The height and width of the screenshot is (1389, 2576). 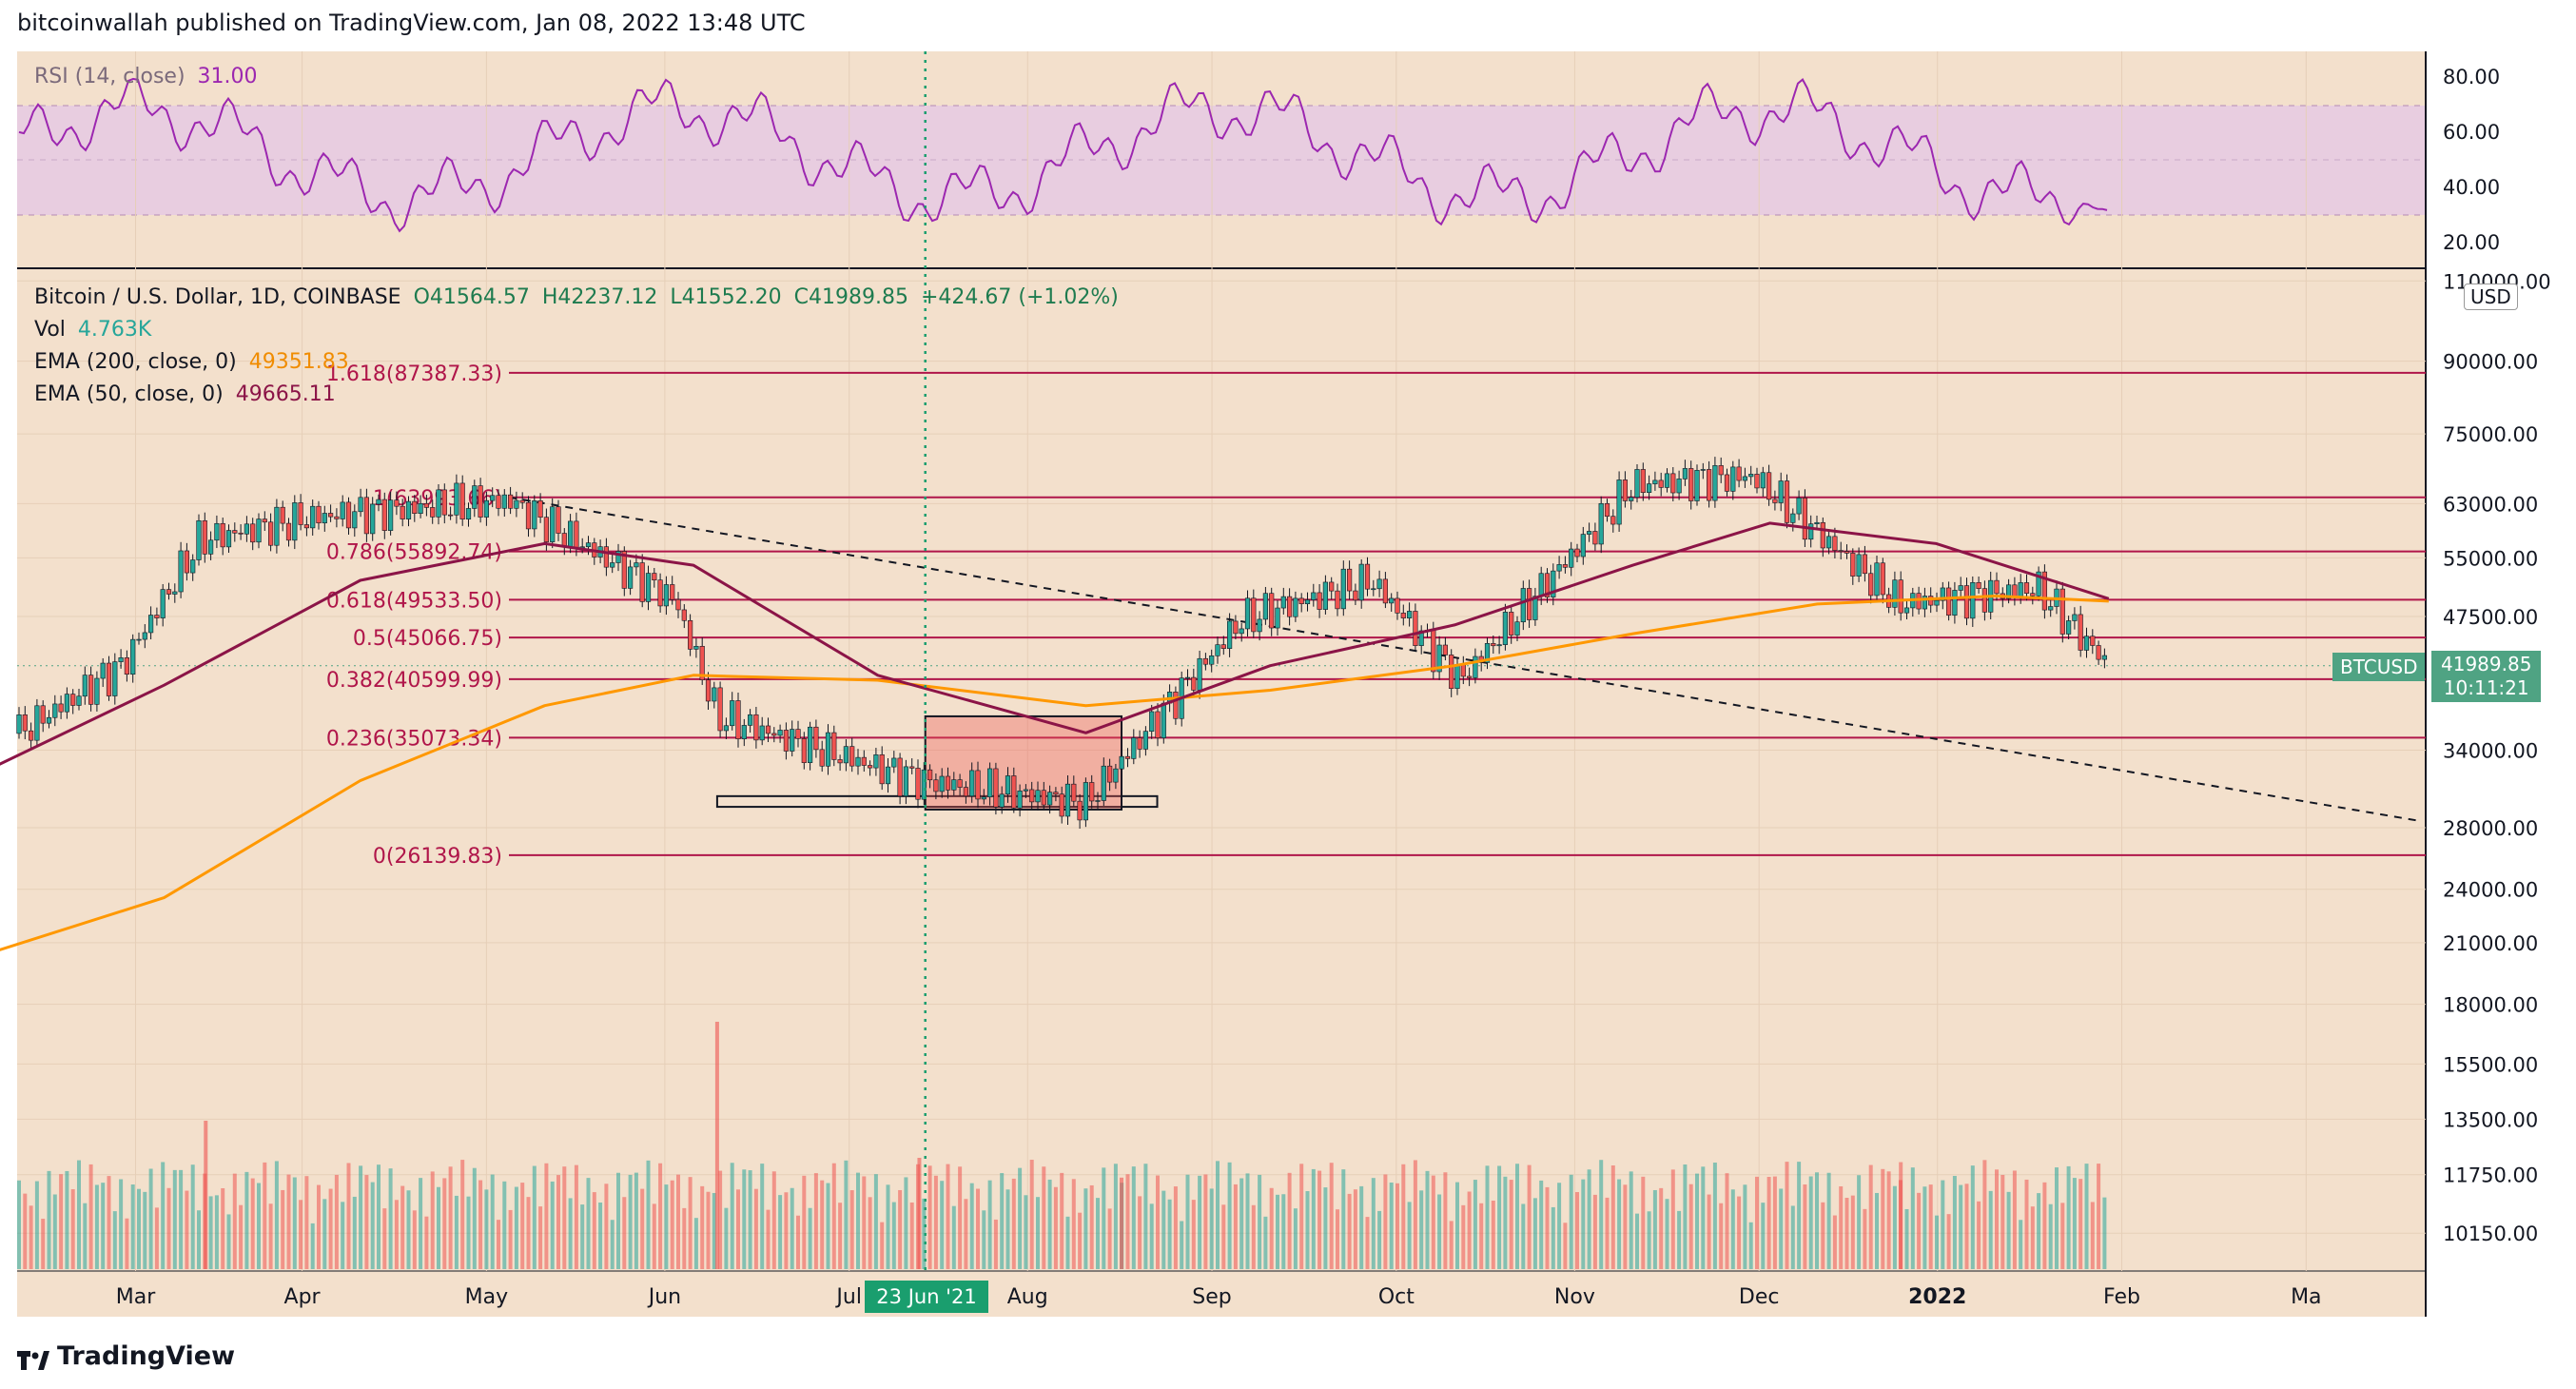 What do you see at coordinates (414, 374) in the screenshot?
I see `fib-level-label: 1.618(87387.33)` at bounding box center [414, 374].